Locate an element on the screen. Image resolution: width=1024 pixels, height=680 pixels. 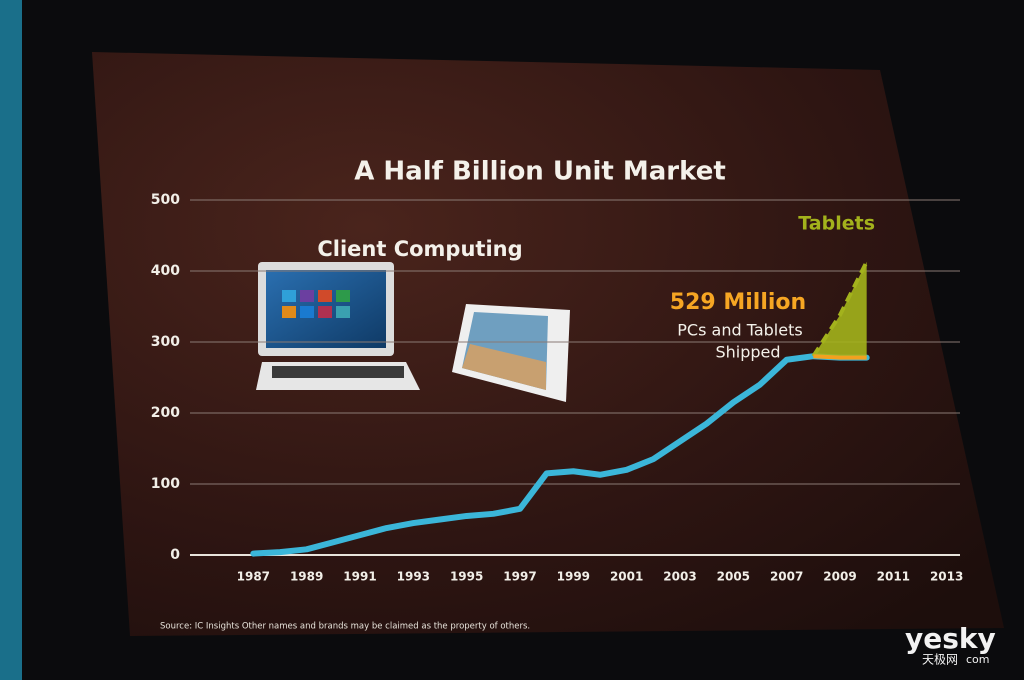
x-tick-label: 2003 is located at coordinates (679, 577).